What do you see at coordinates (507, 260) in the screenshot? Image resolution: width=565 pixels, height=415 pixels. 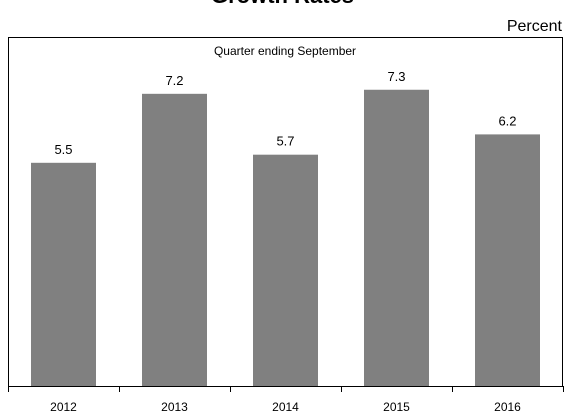 I see `bar-2016` at bounding box center [507, 260].